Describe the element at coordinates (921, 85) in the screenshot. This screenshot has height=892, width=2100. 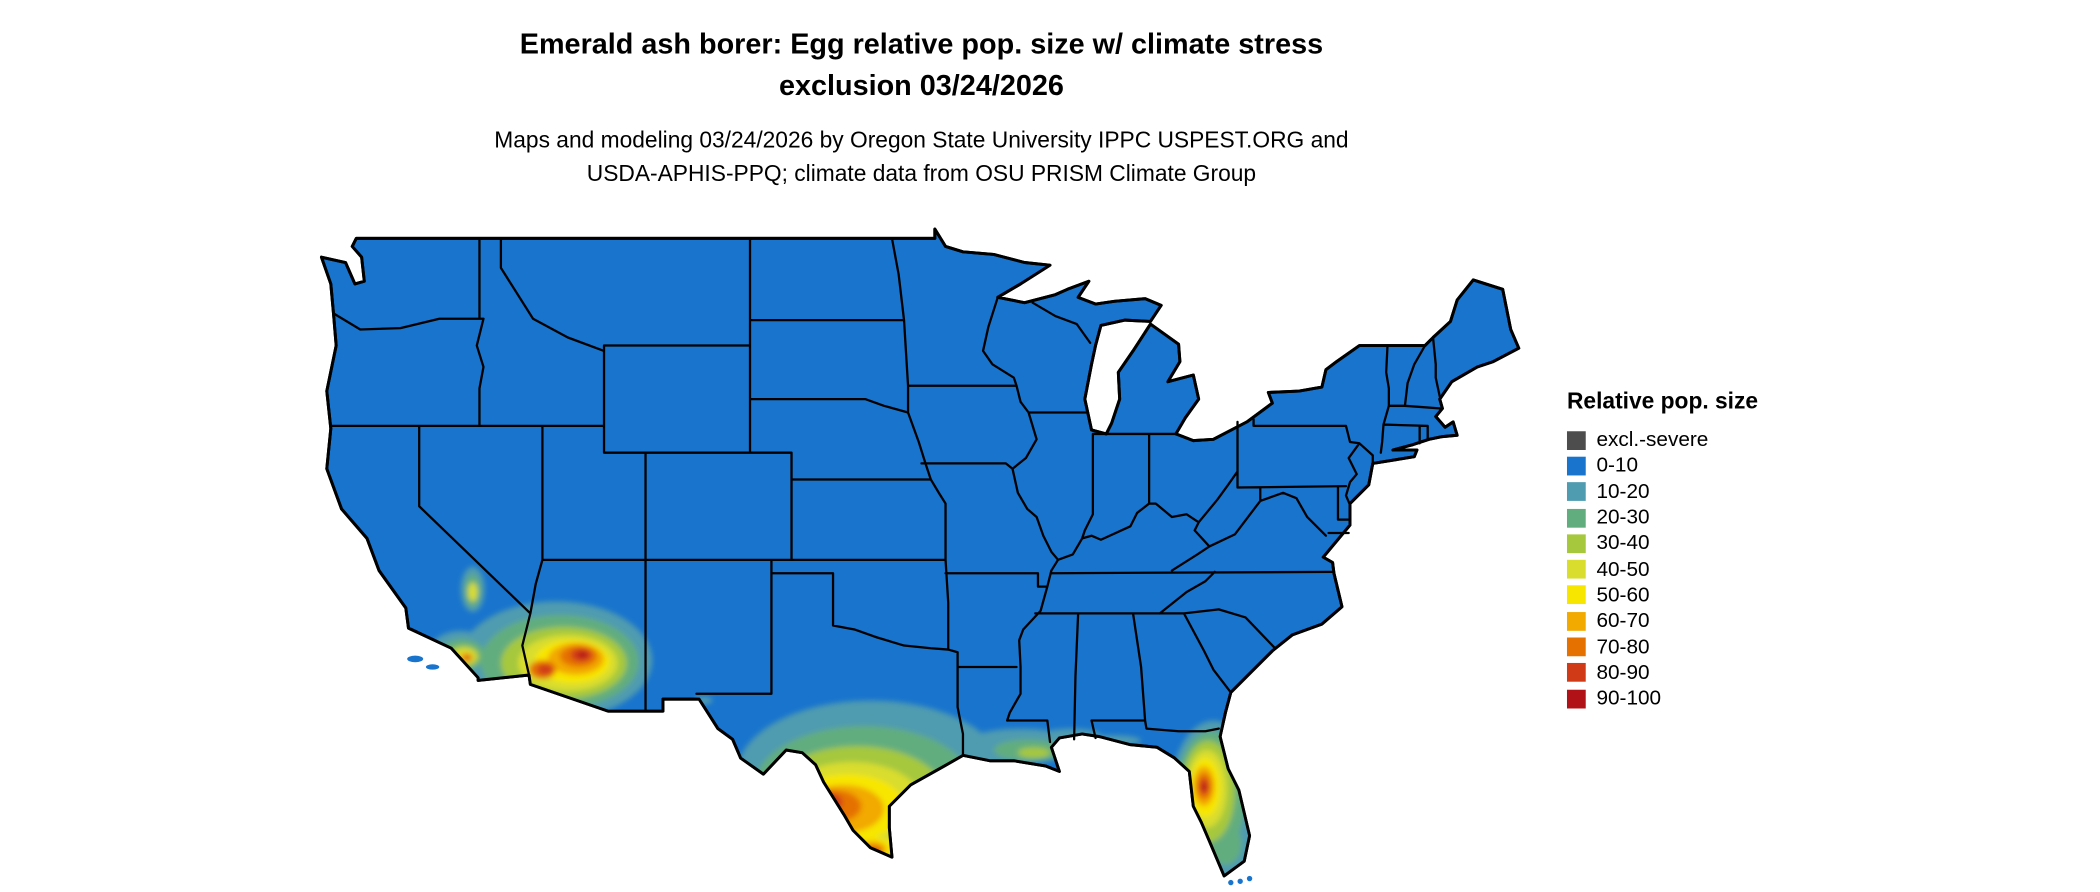
I see `map-title-line2: exclusion 03/24/2026` at that location.